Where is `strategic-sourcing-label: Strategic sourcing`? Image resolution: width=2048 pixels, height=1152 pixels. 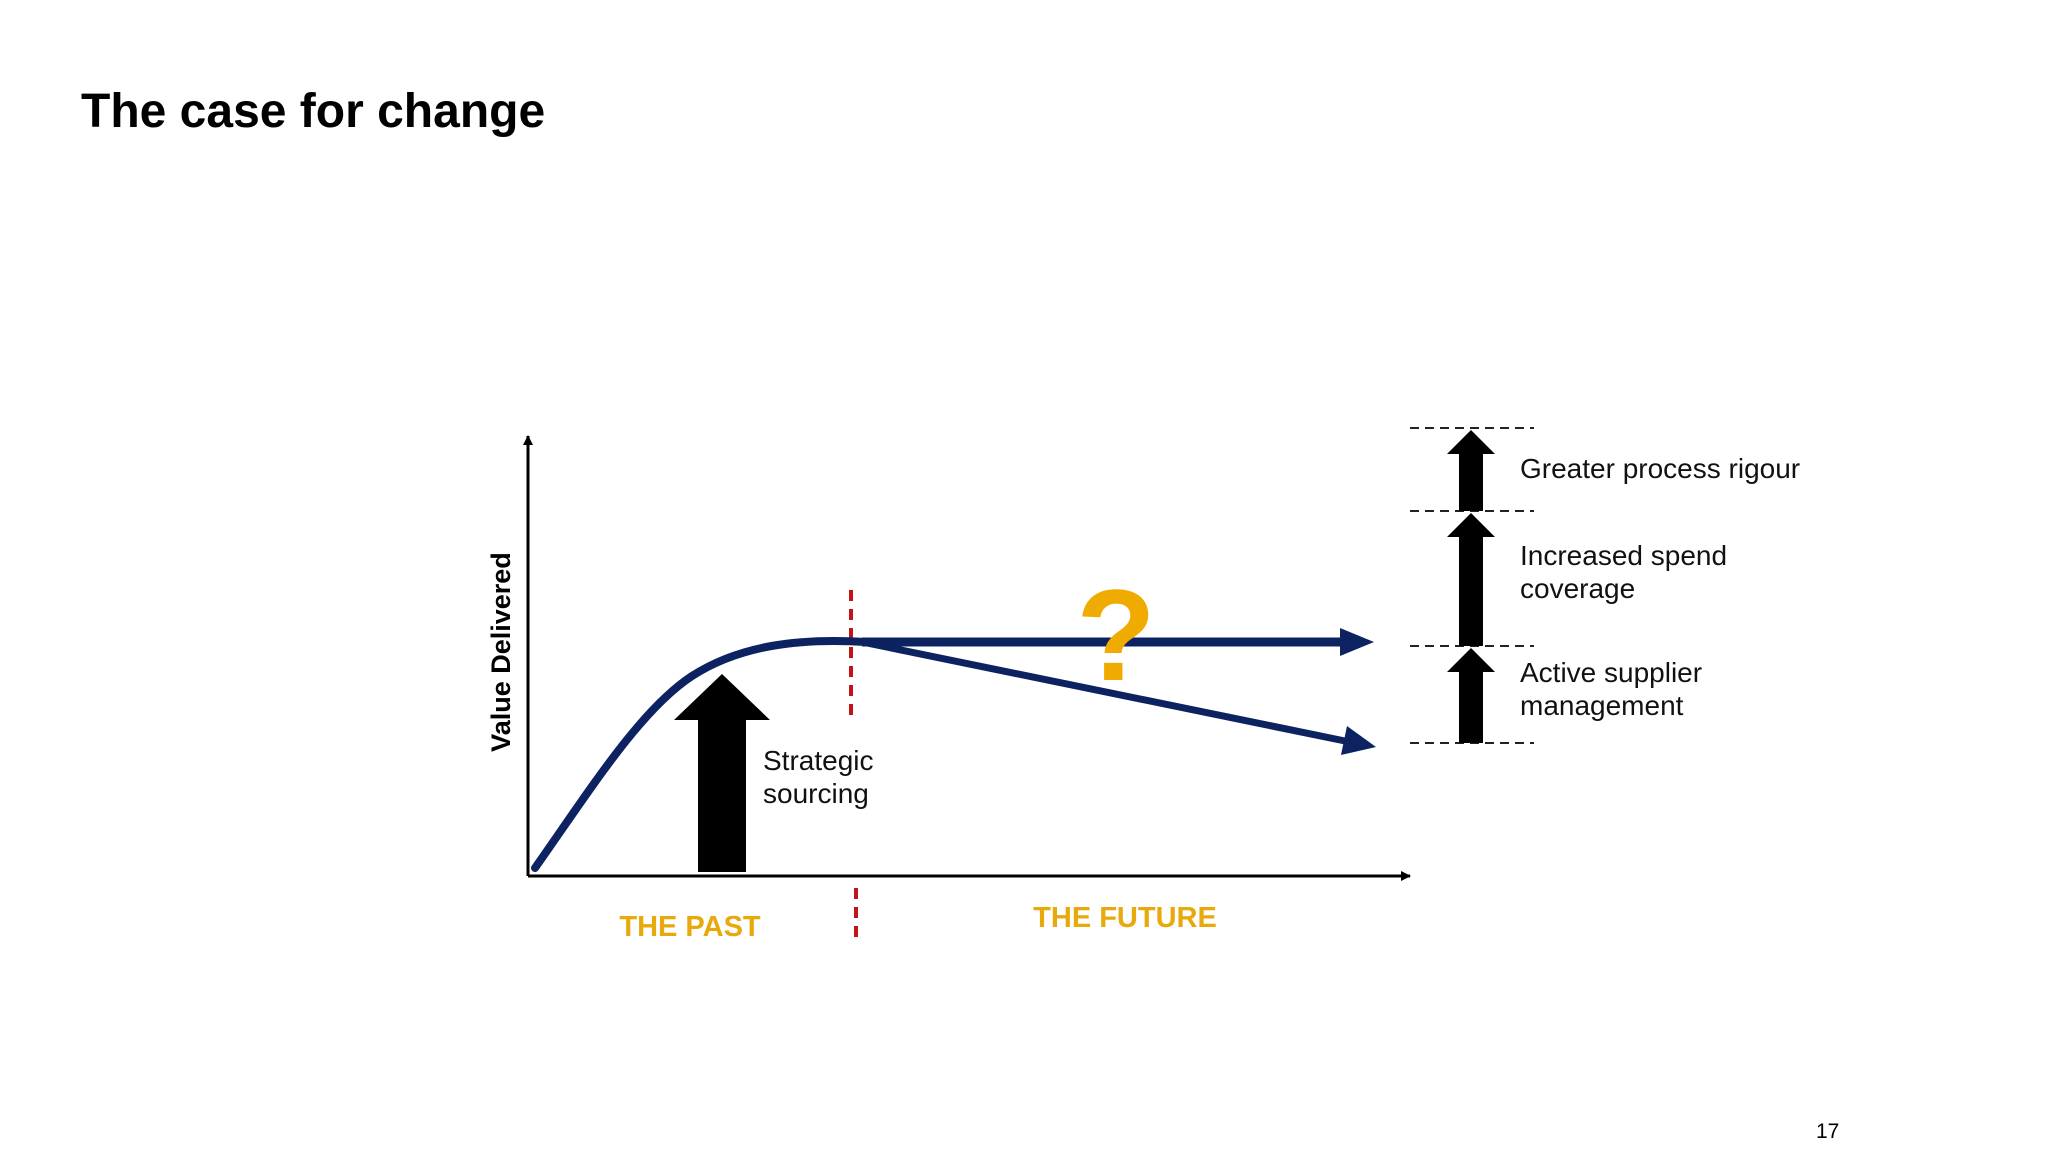
strategic-sourcing-label: Strategic sourcing is located at coordinates (822, 777).